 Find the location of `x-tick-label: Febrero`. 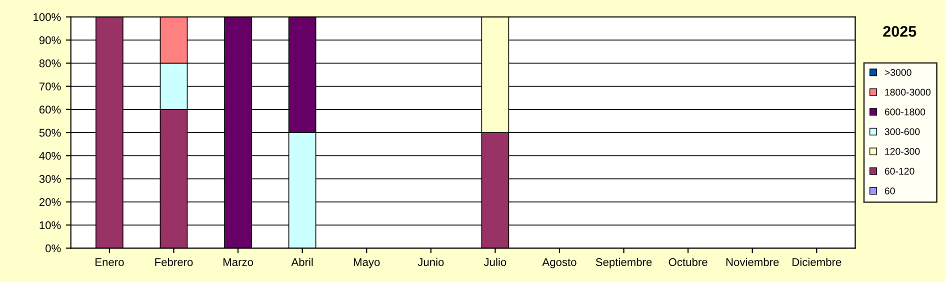

x-tick-label: Febrero is located at coordinates (174, 262).